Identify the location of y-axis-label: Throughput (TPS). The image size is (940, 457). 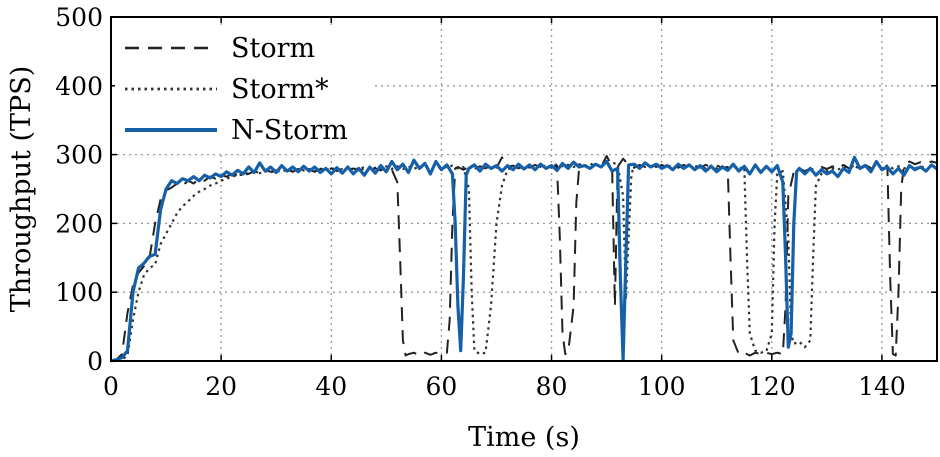
(21, 189).